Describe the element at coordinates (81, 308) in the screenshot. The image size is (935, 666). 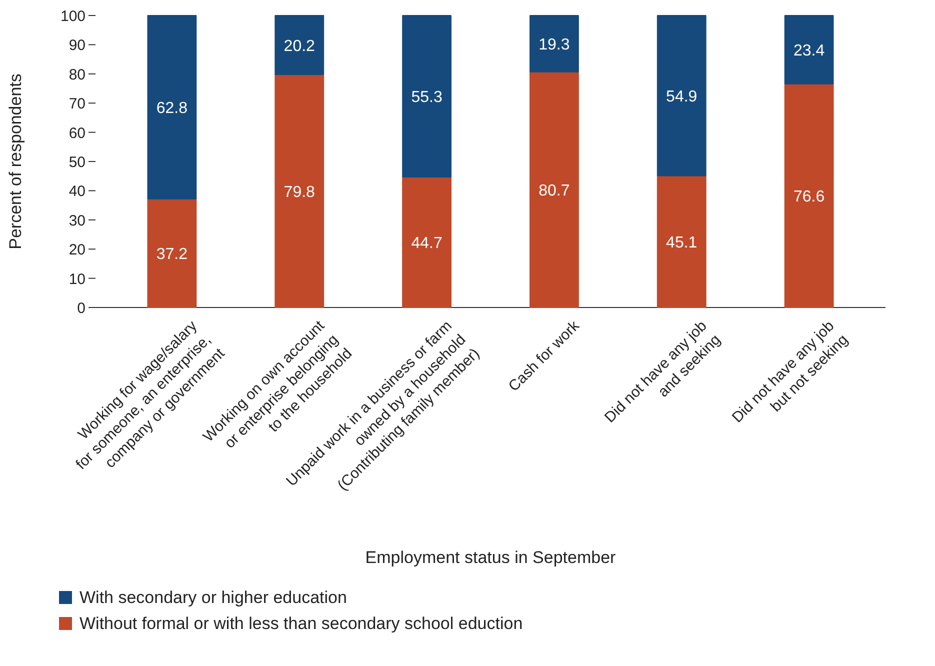
I see `y-tick-label: 0` at that location.